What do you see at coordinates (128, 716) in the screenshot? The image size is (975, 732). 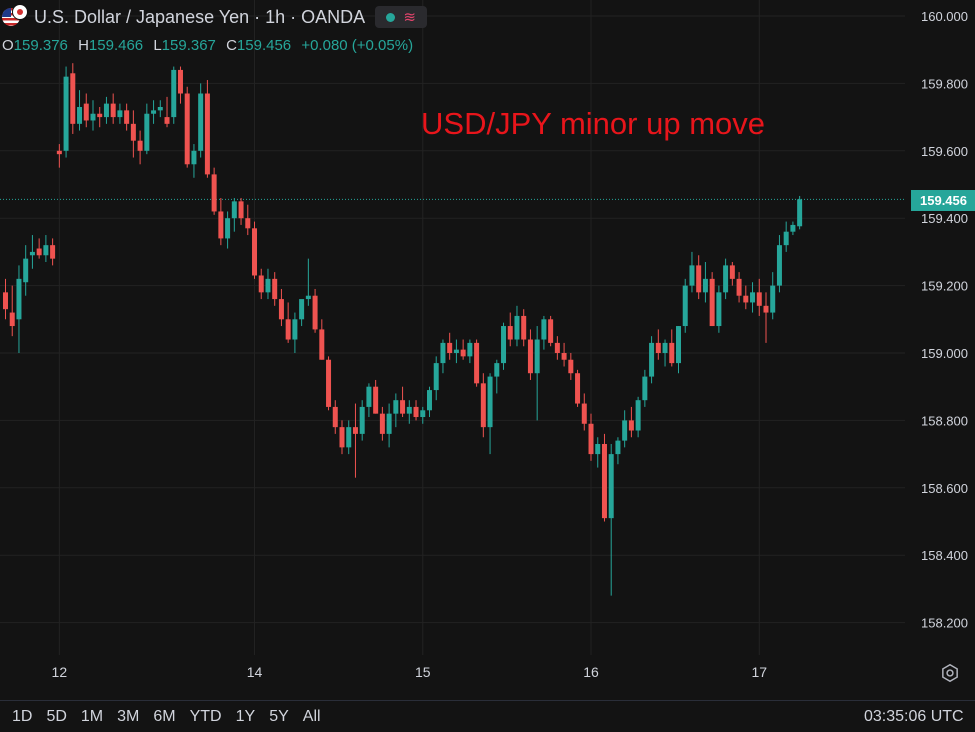 I see `range-3m: 3M` at bounding box center [128, 716].